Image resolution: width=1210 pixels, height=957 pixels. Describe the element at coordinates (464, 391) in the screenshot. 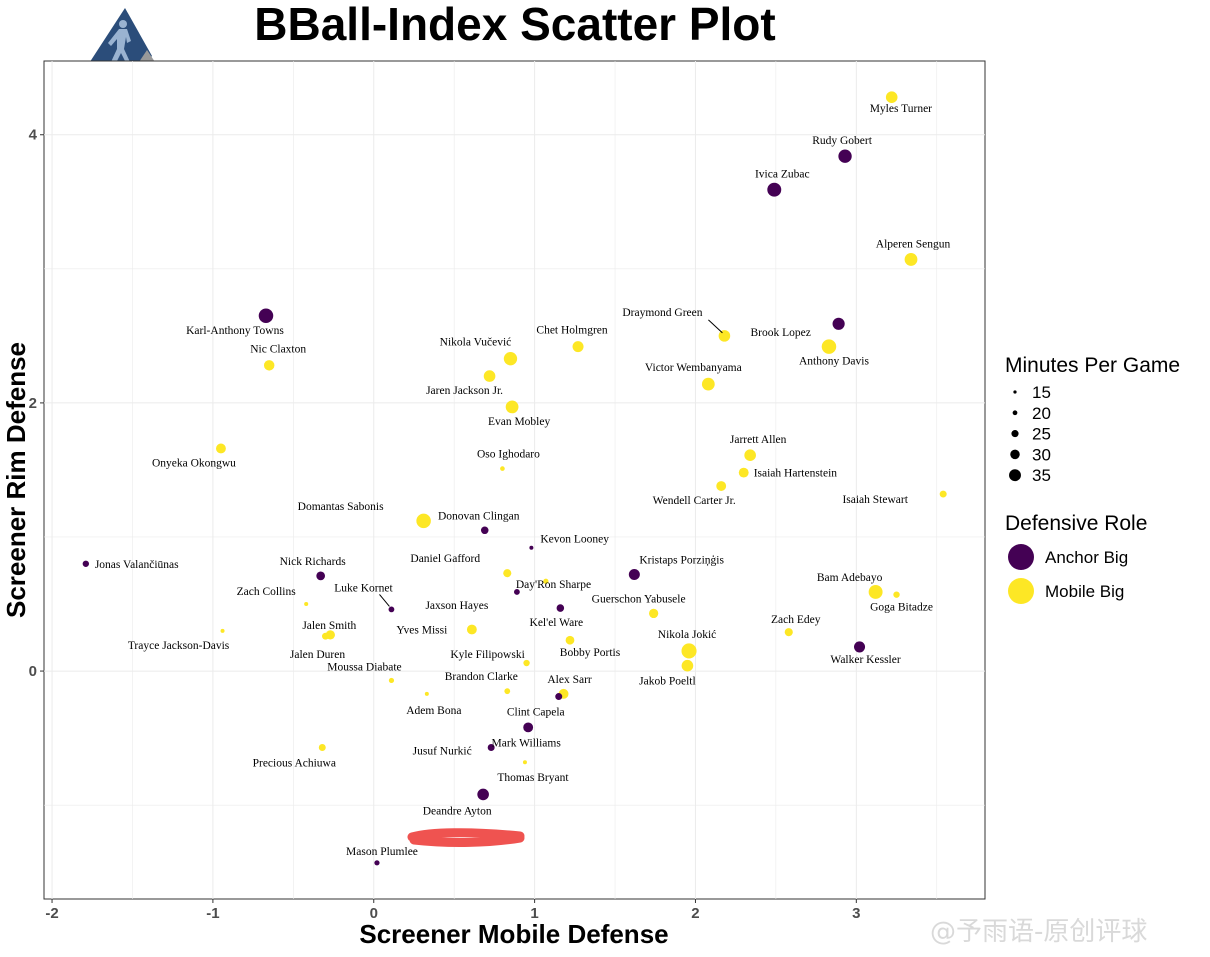

I see `point-label: Jaren Jackson Jr.` at that location.